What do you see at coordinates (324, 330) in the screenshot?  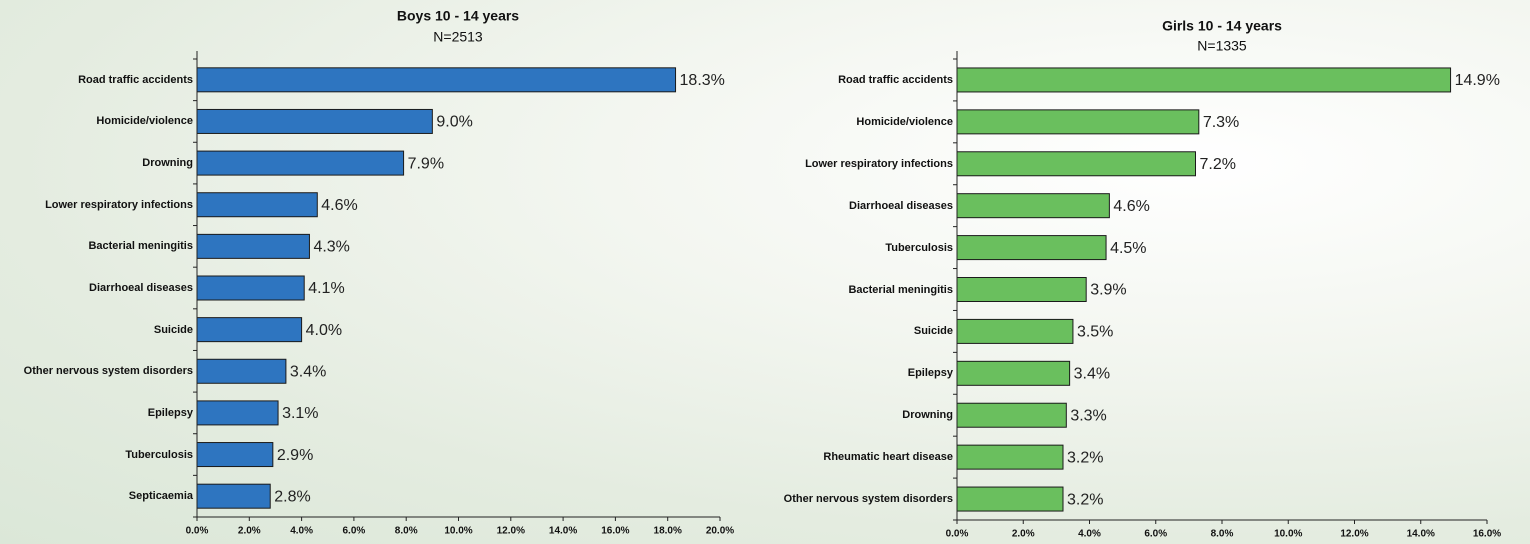 I see `value-label: 4.0%` at bounding box center [324, 330].